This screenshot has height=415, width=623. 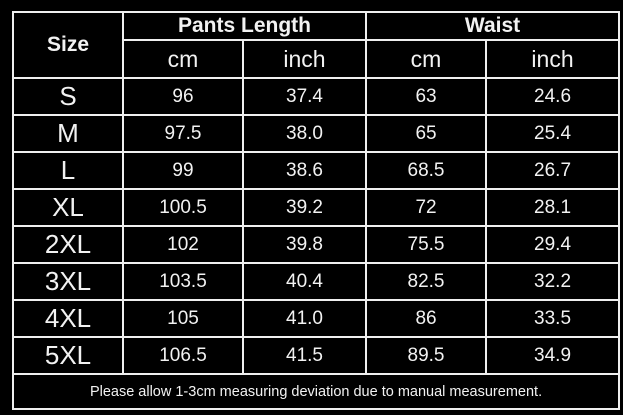 I want to click on pants-length-cm-cell: 99, so click(x=183, y=170).